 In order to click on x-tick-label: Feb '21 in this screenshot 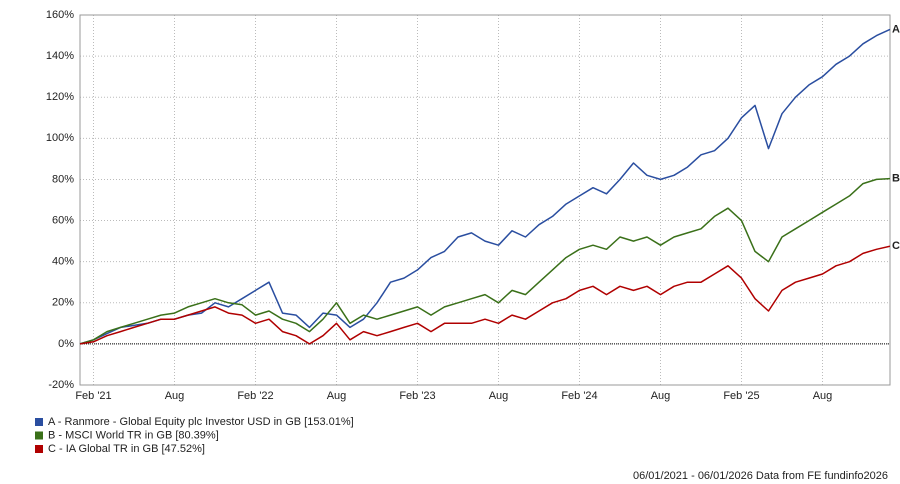, I will do `click(93, 396)`.